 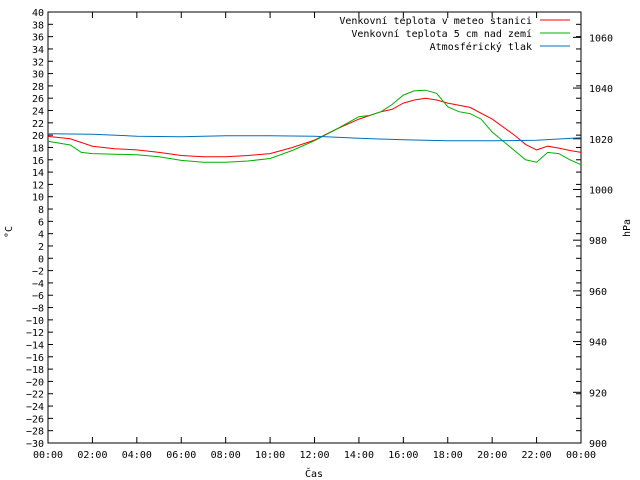 I want to click on y2-tick-label: 1020, so click(x=601, y=140).